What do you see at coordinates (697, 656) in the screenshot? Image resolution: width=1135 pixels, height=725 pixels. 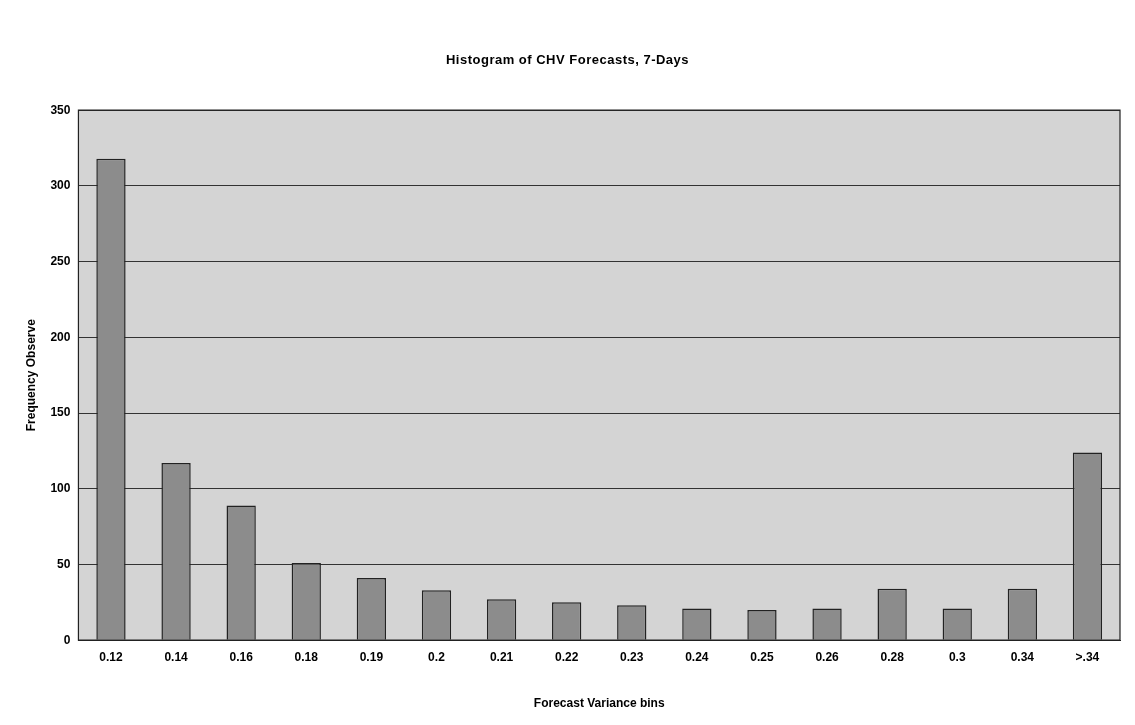 I see `x-tick-label: 0.24` at bounding box center [697, 656].